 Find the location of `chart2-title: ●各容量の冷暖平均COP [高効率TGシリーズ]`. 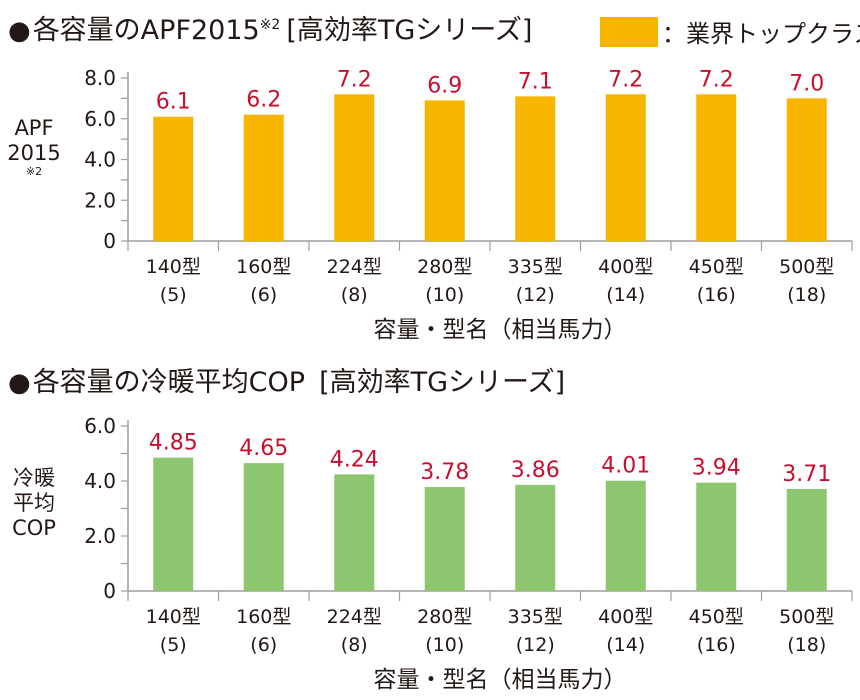

chart2-title: ●各容量の冷暖平均COP [高効率TGシリーズ] is located at coordinates (287, 382).